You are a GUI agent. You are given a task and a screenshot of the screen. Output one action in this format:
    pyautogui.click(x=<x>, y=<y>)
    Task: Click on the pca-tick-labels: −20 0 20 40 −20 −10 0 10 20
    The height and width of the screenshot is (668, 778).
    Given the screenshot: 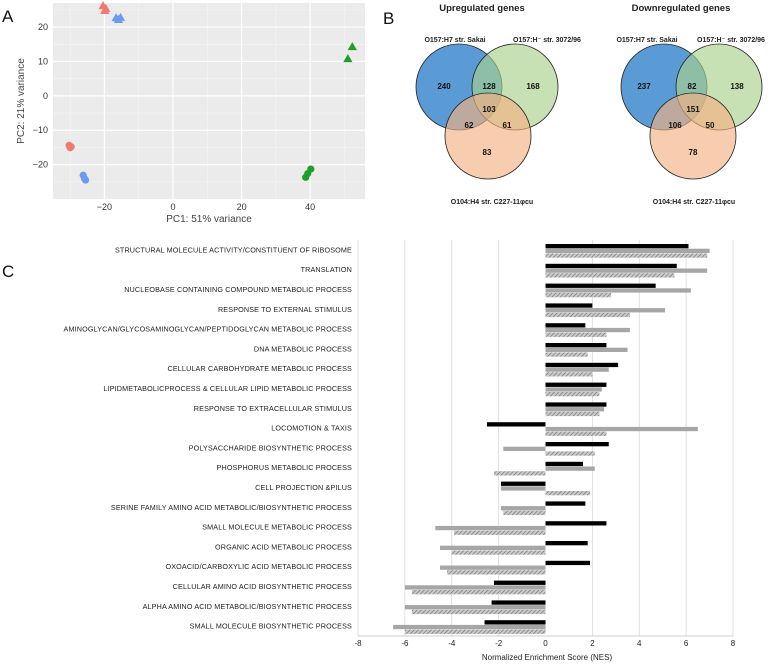 What is the action you would take?
    pyautogui.click(x=174, y=117)
    